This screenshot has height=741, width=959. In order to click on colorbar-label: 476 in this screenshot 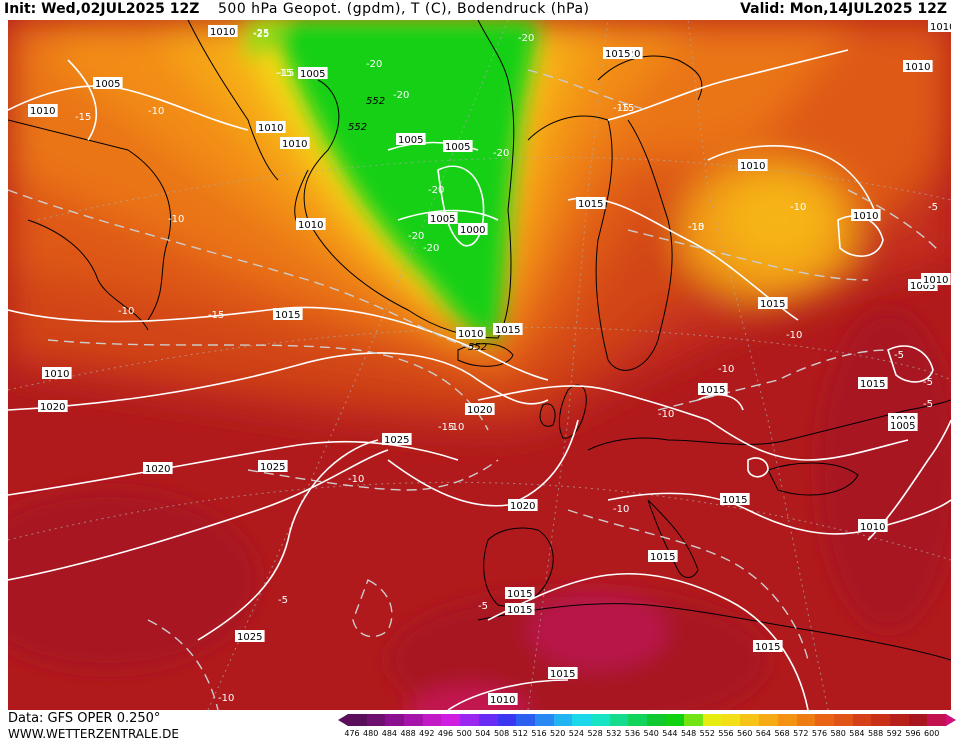, I will do `click(352, 733)`.